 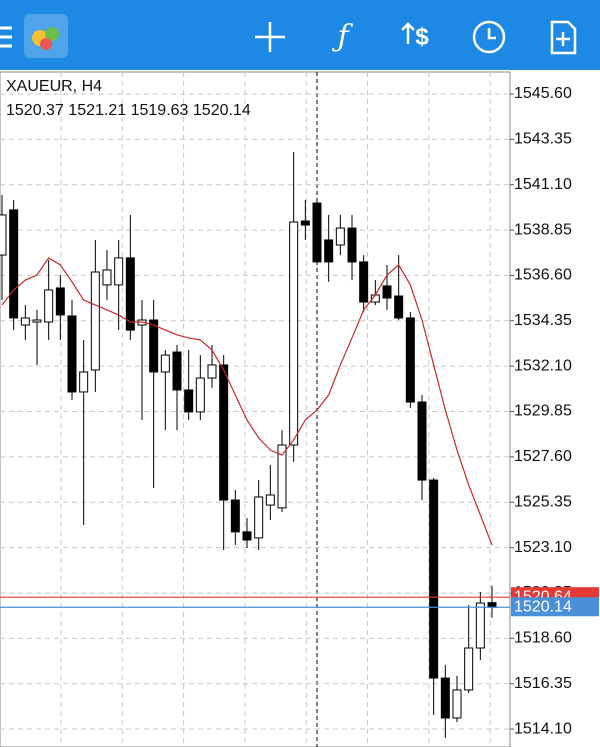 I want to click on y-tick-label: 1516.35, so click(x=543, y=683).